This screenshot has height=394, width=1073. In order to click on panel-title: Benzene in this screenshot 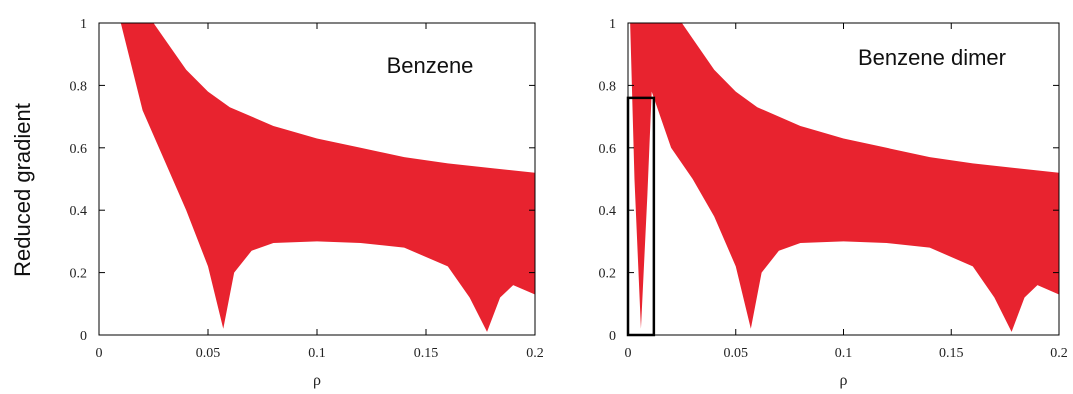, I will do `click(430, 65)`.